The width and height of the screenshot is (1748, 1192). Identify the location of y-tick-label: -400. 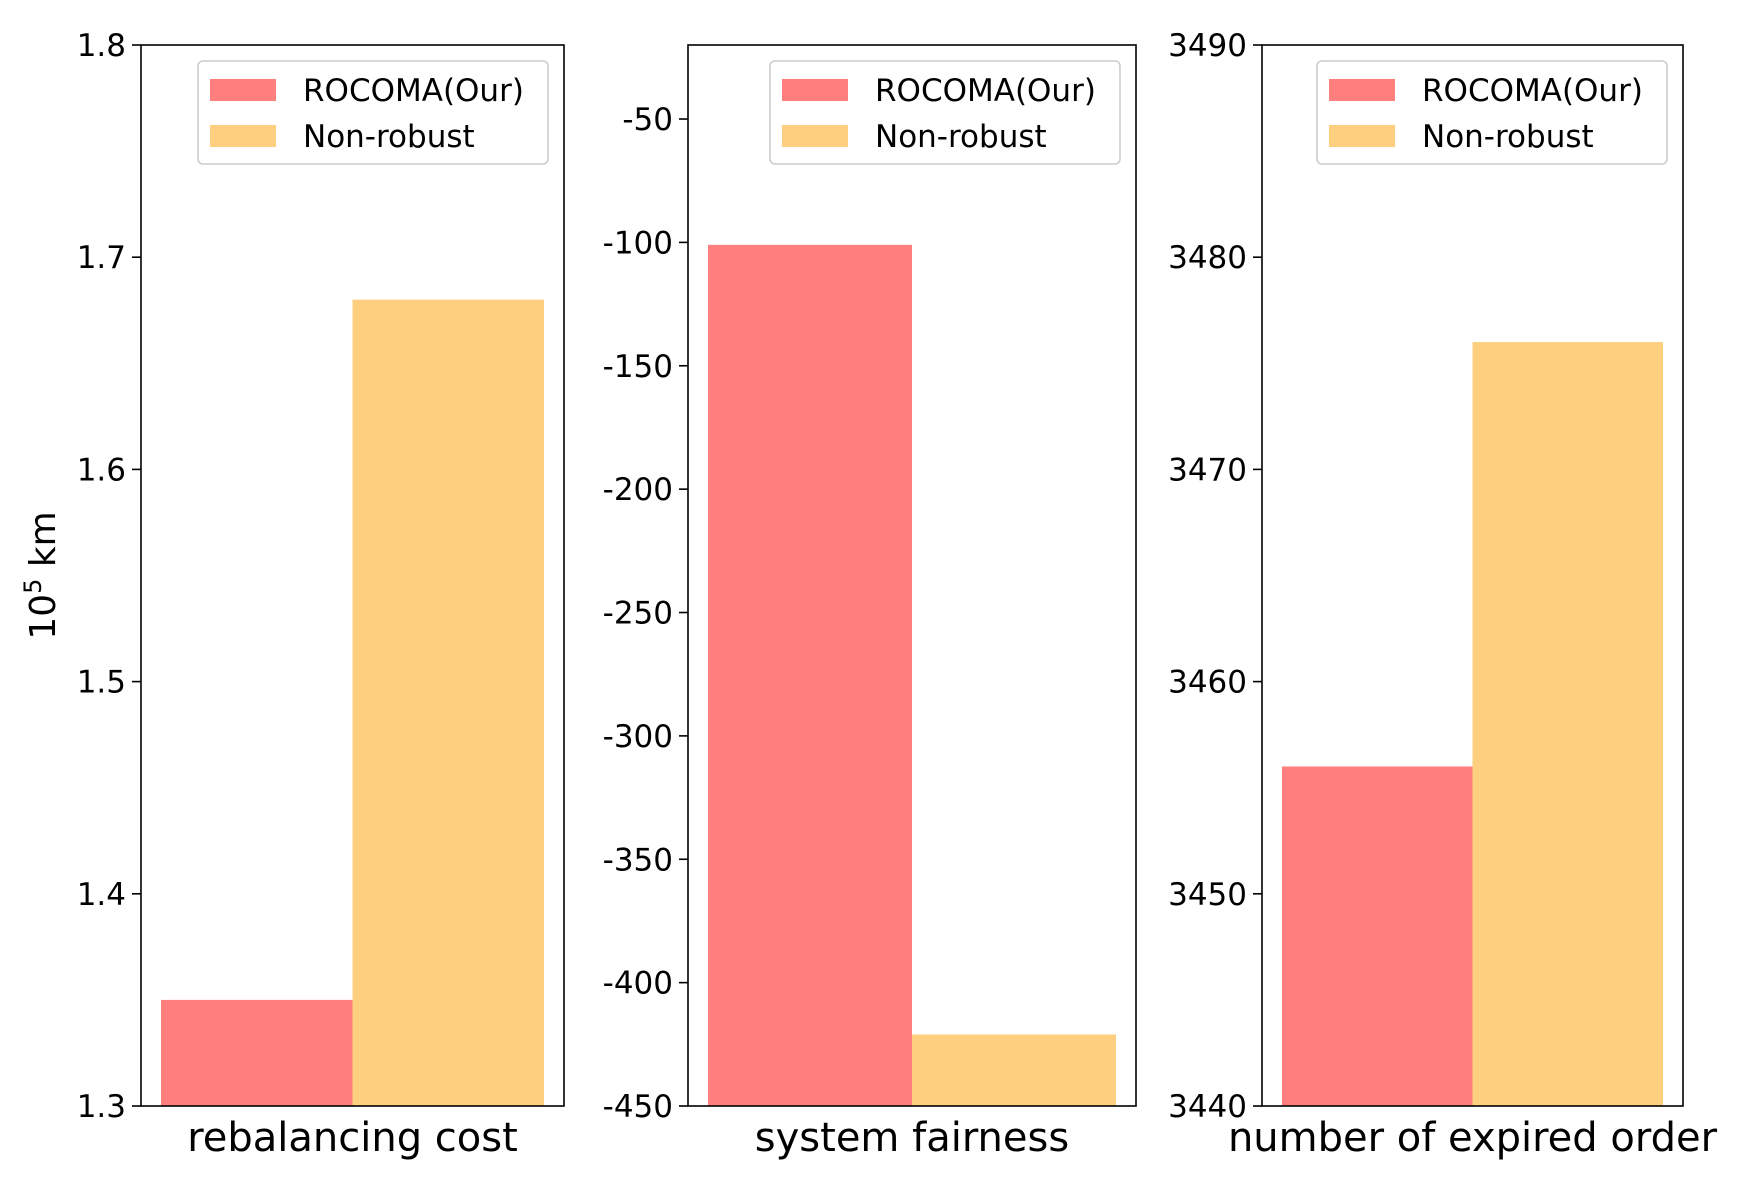
(638, 984).